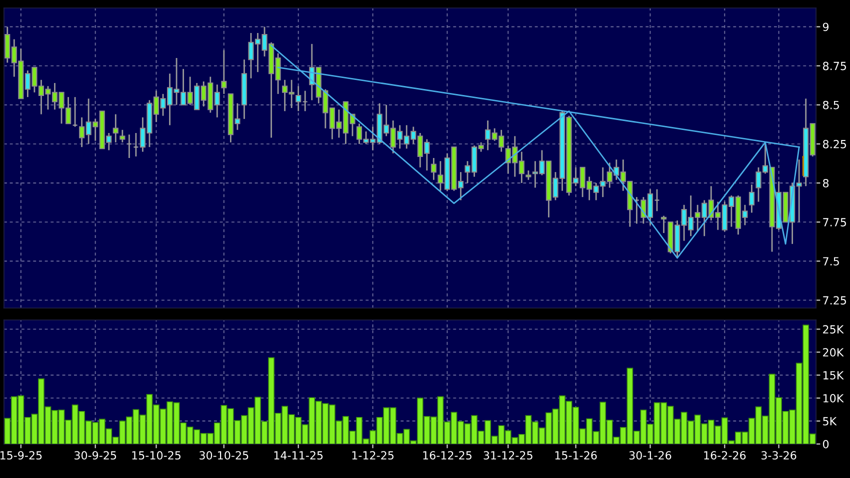 The image size is (850, 478). I want to click on y-tick-label: 8.25, so click(834, 144).